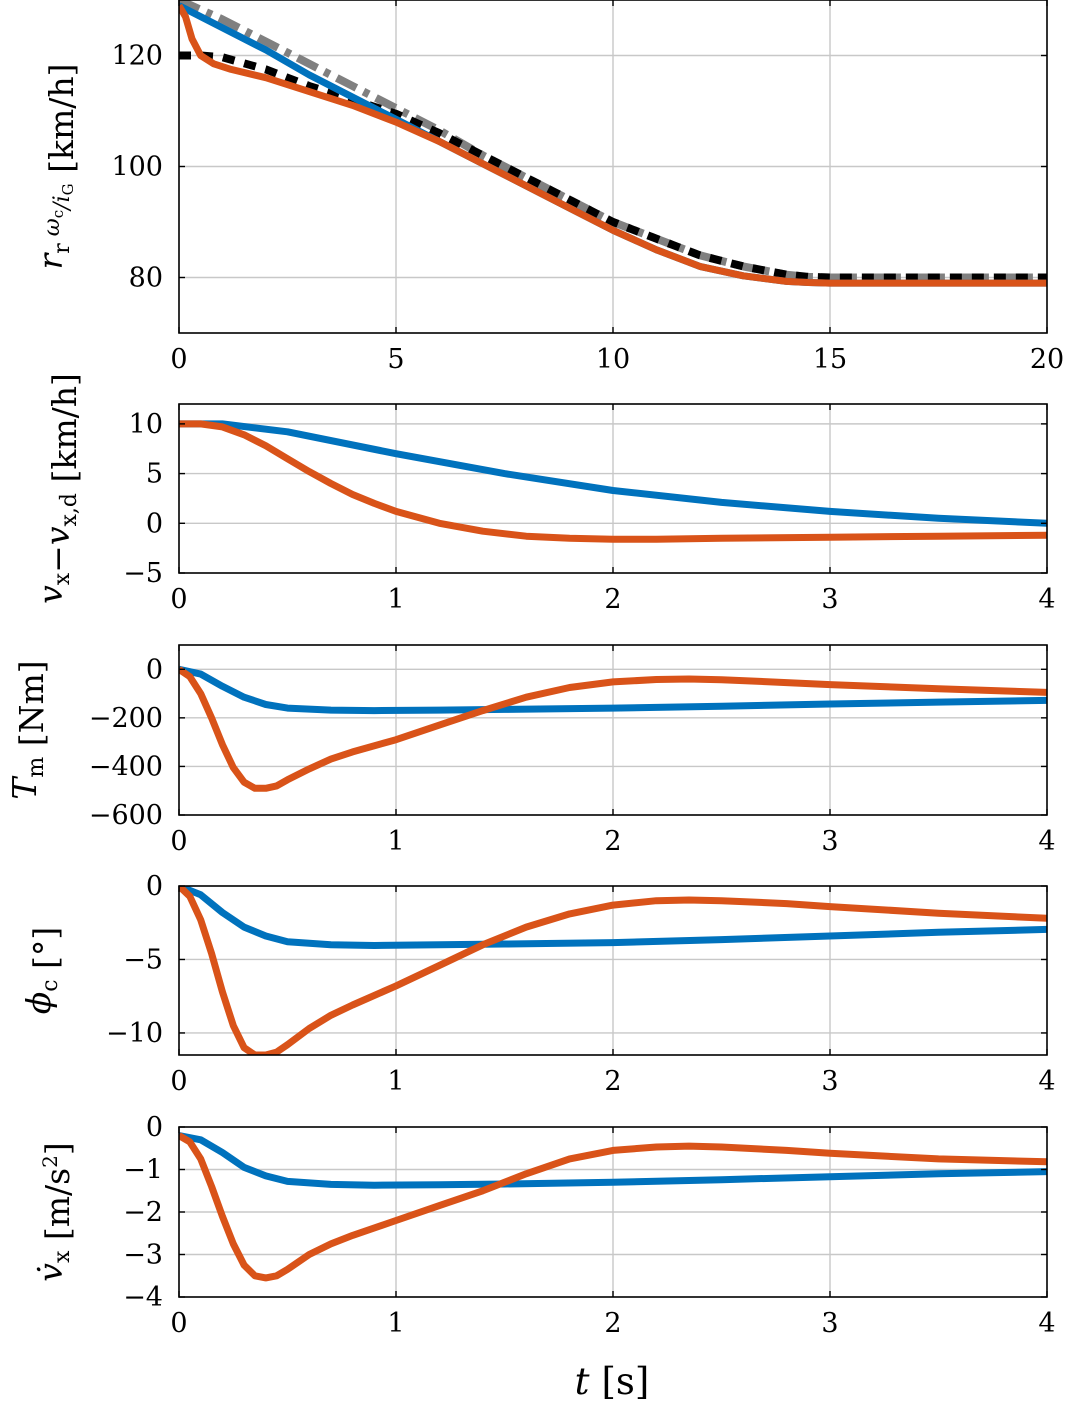  Describe the element at coordinates (50, 1161) in the screenshot. I see `y-axis-label-part: 2` at that location.